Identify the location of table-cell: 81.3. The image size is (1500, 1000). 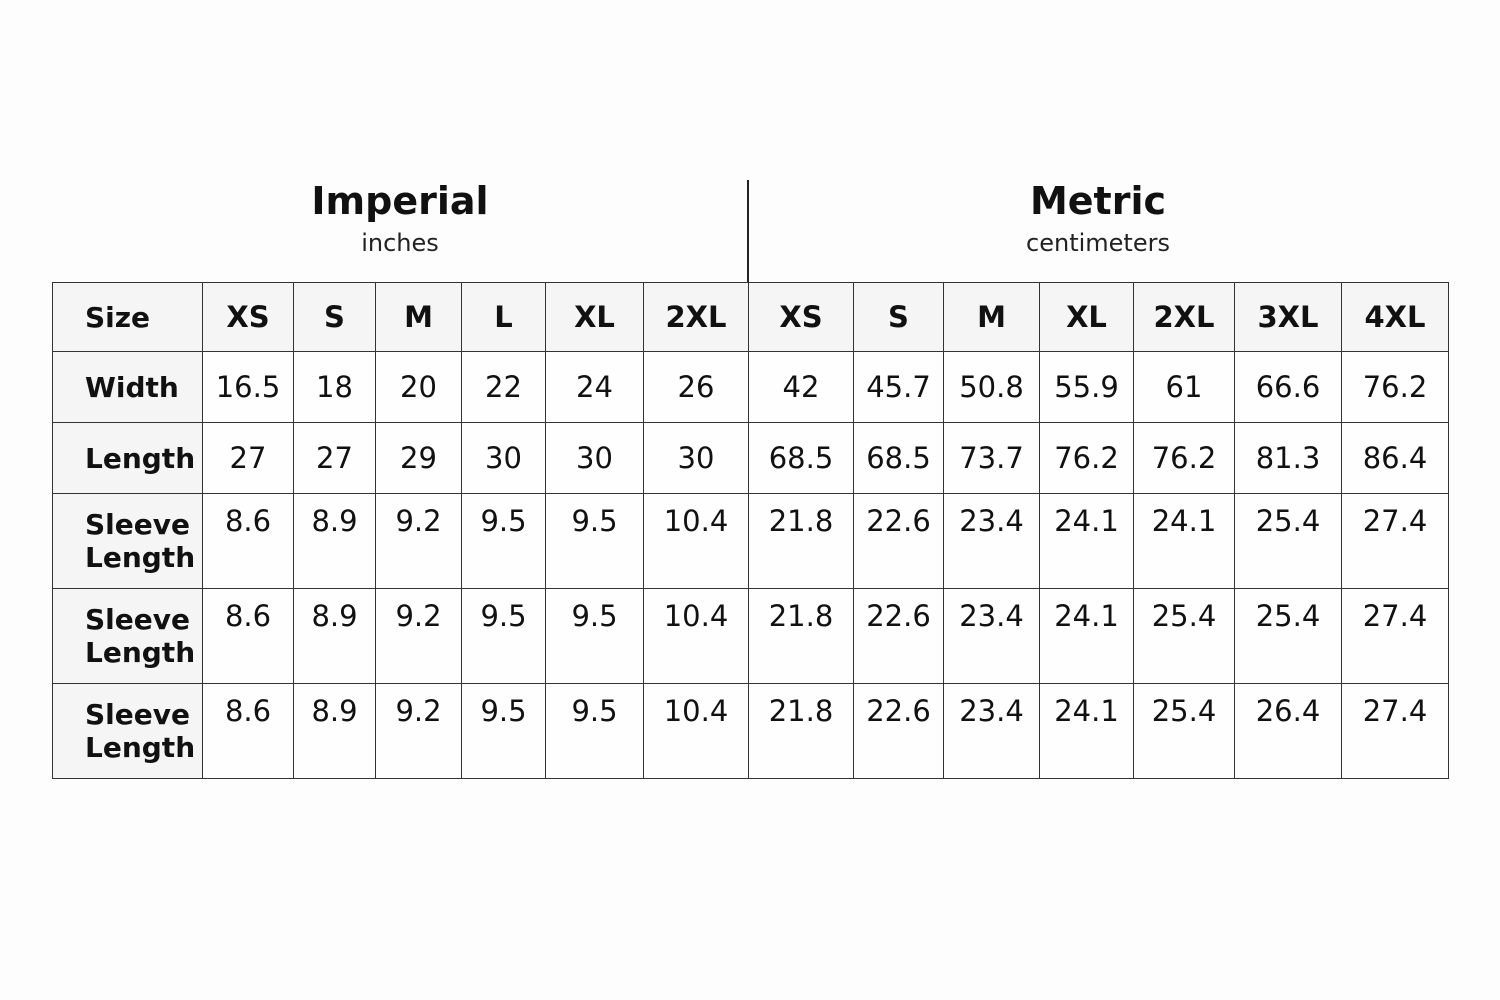
(1288, 458).